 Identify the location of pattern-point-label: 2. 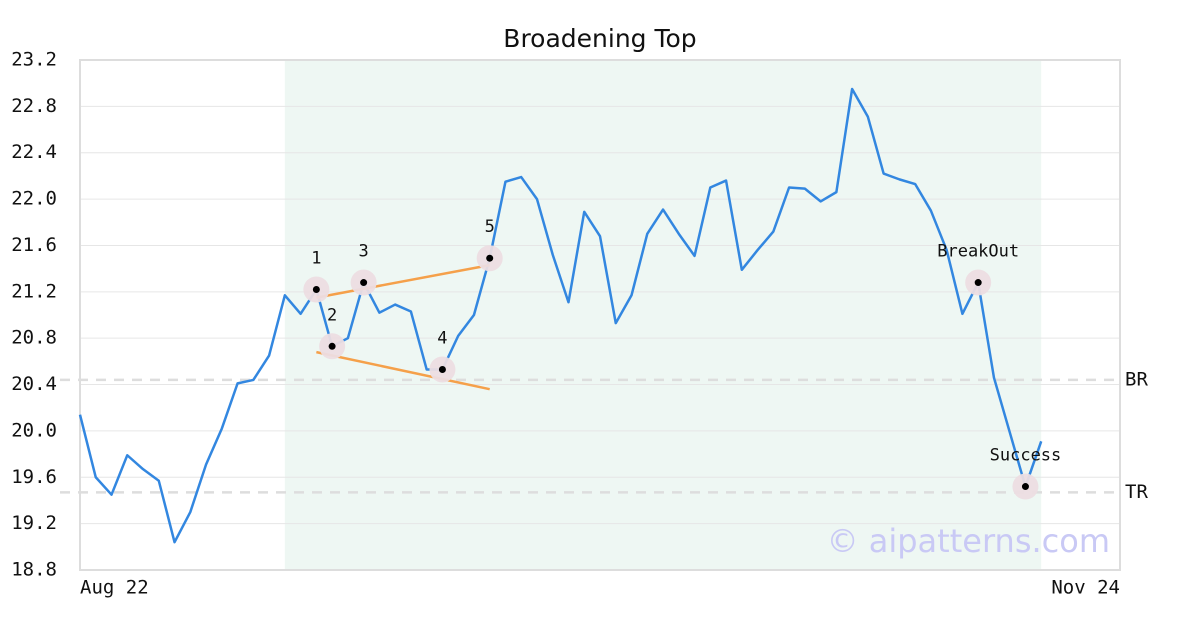
(332, 315).